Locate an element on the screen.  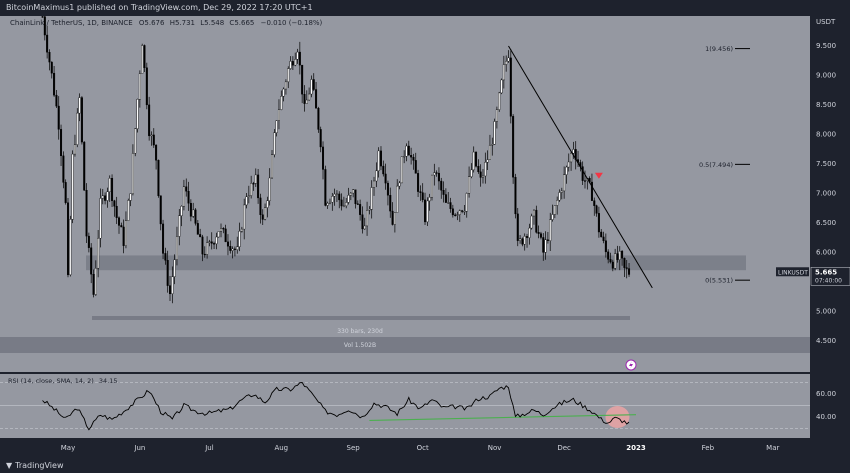
footer-brand-text: TradingView is located at coordinates (39, 465).